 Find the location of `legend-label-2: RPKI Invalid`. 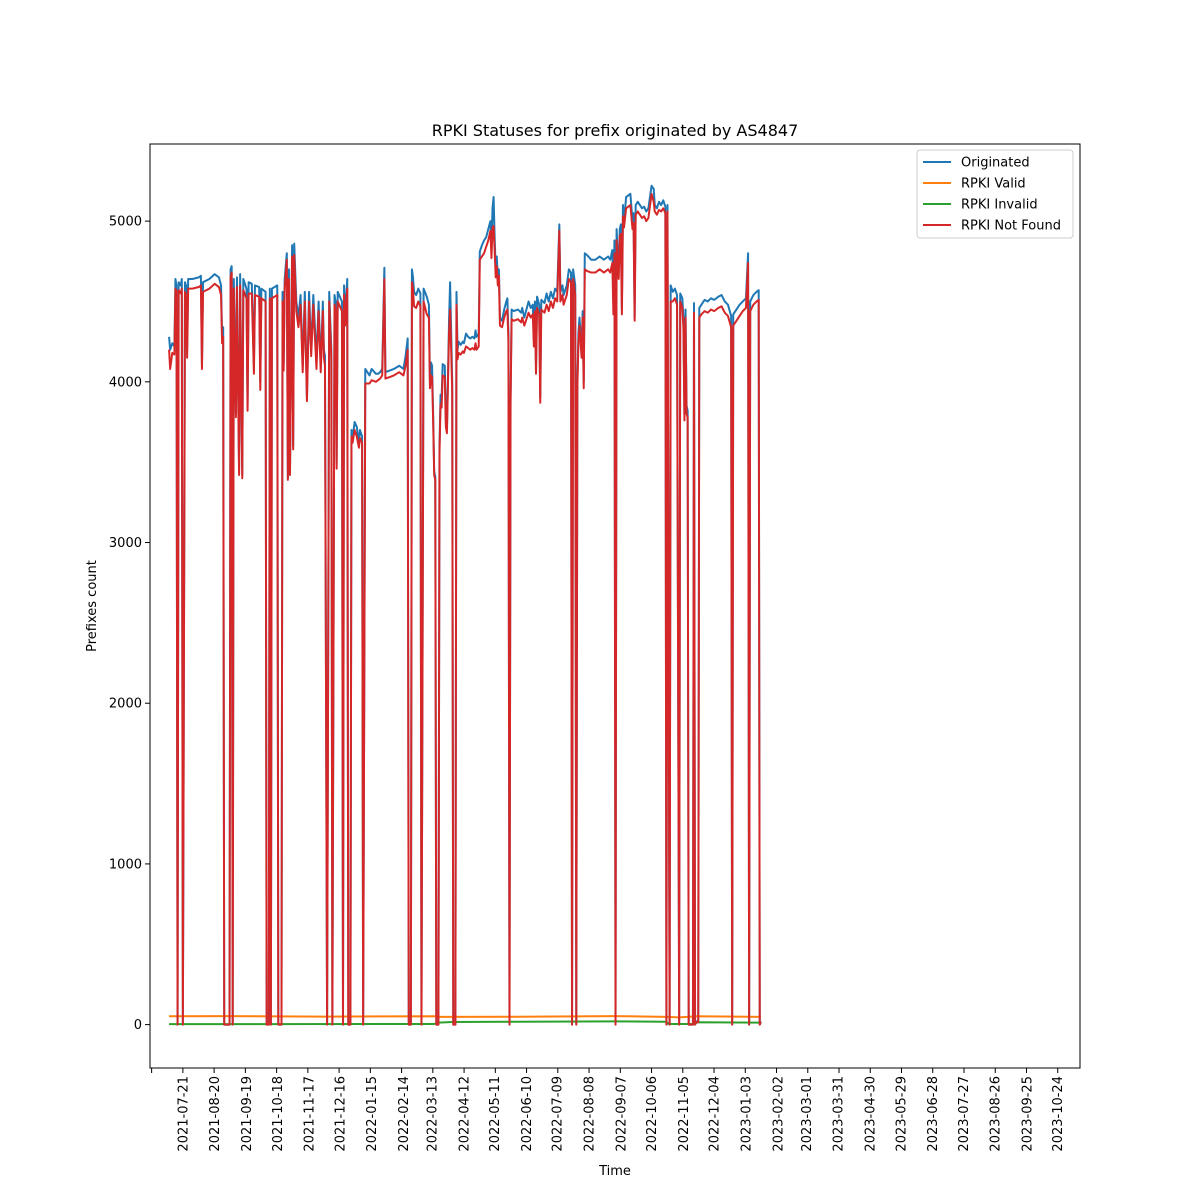

legend-label-2: RPKI Invalid is located at coordinates (999, 205).